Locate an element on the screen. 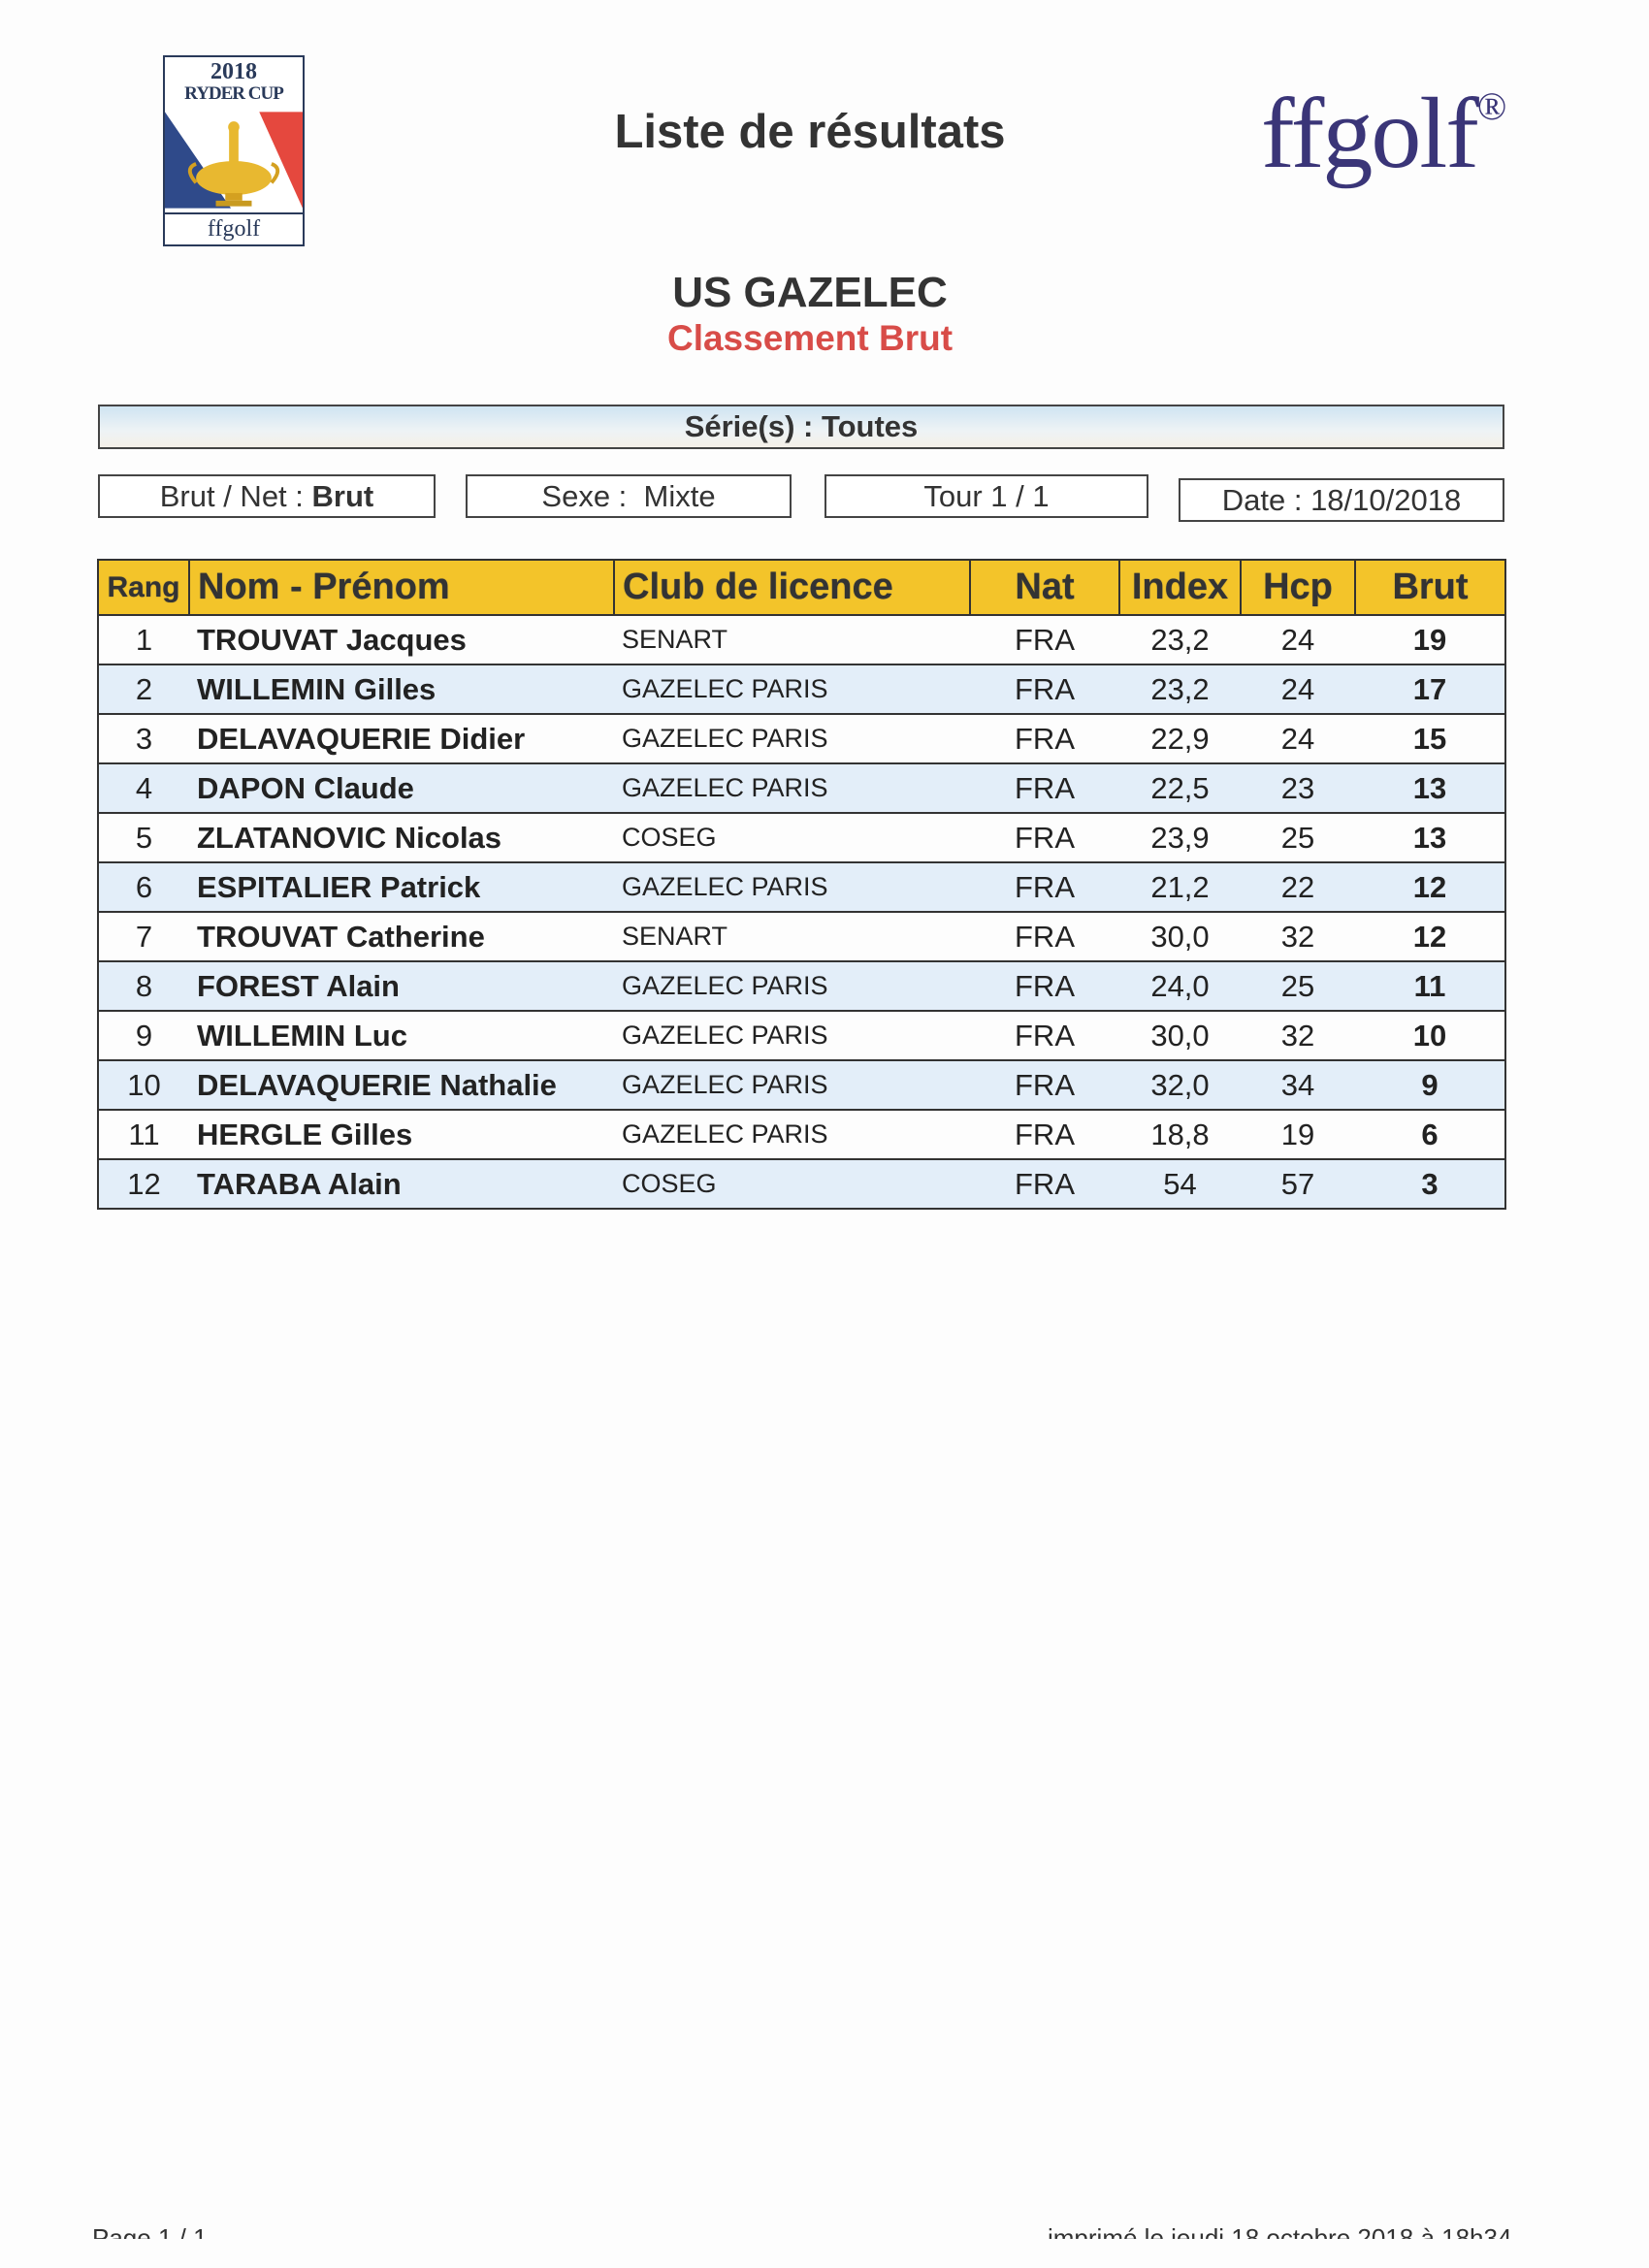 The width and height of the screenshot is (1649, 2268). page-title: Liste de résultats is located at coordinates (810, 132).